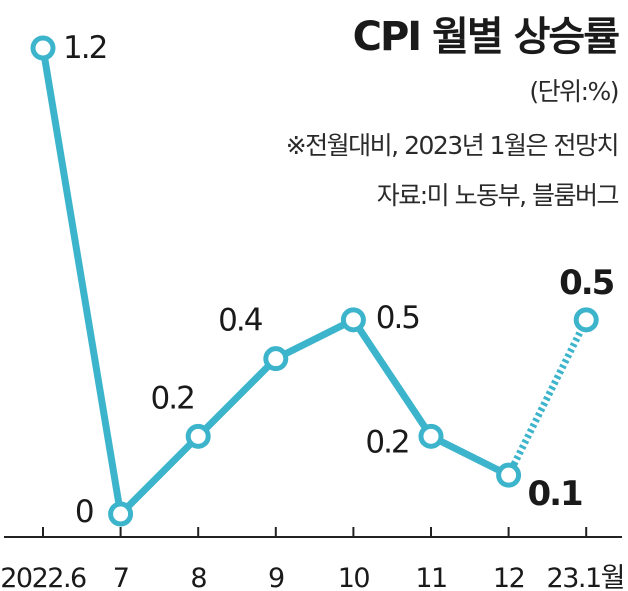 The height and width of the screenshot is (591, 628). Describe the element at coordinates (43, 577) in the screenshot. I see `x-tick-label: 2022.6` at that location.